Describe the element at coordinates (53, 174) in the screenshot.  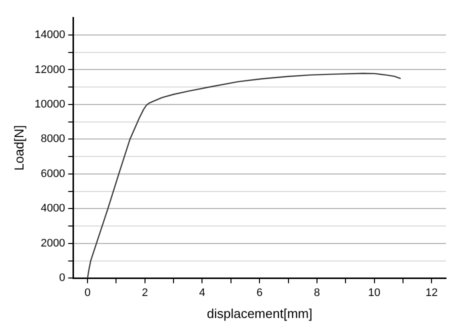
I see `y-tick-label: 6000` at that location.